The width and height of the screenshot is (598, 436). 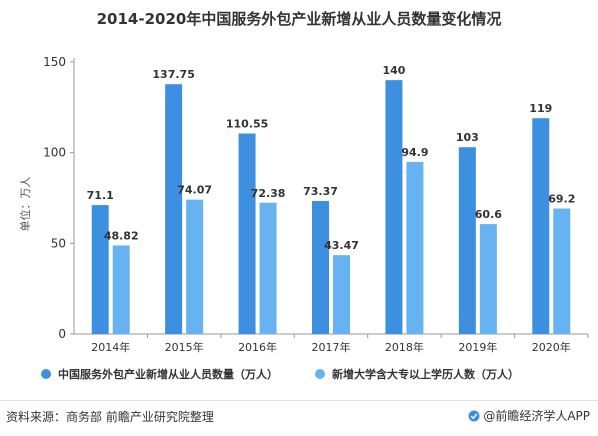 I want to click on x-tick-label: 2019年, so click(x=477, y=347).